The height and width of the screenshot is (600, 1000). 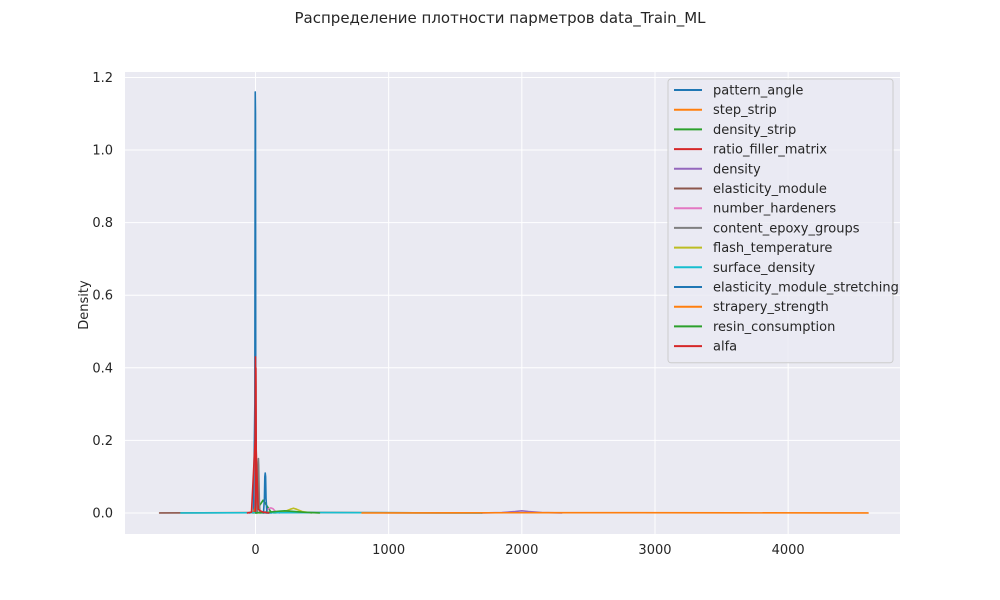 I want to click on y-tick-label: 1.0, so click(x=102, y=151).